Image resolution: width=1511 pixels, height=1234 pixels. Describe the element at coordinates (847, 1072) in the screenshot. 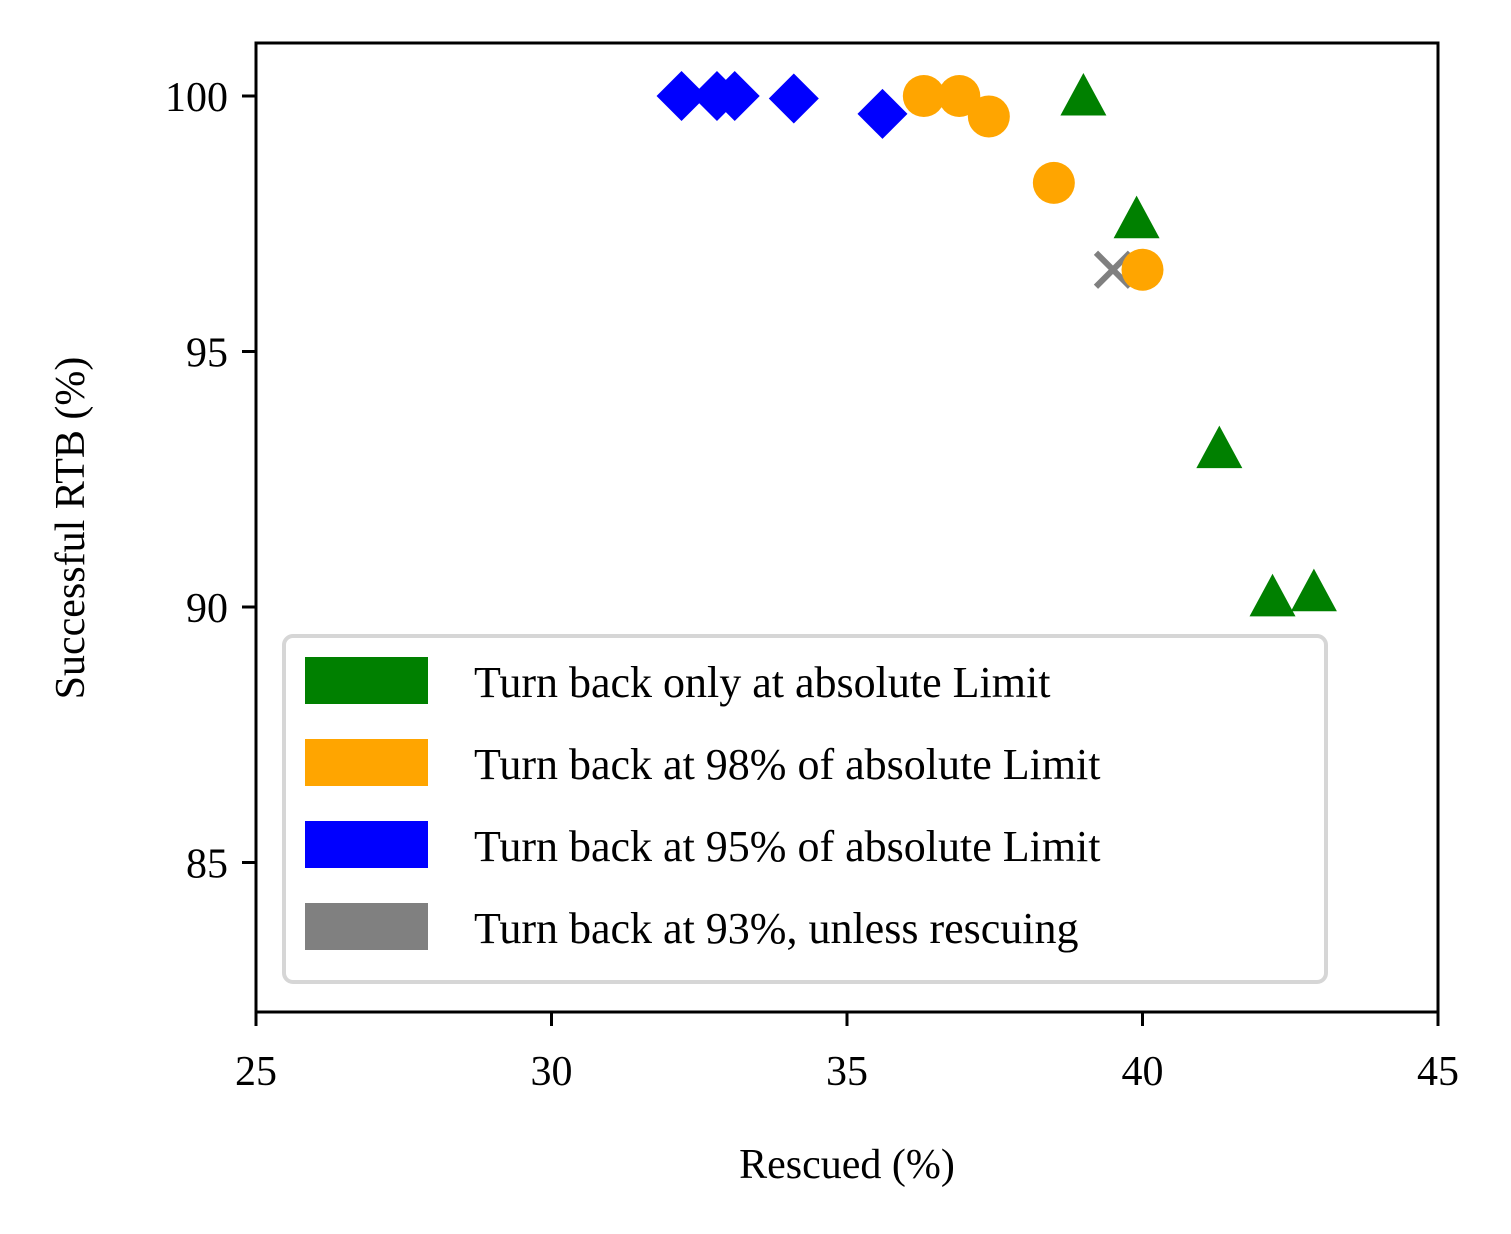

I see `x-tick-label: 35` at that location.